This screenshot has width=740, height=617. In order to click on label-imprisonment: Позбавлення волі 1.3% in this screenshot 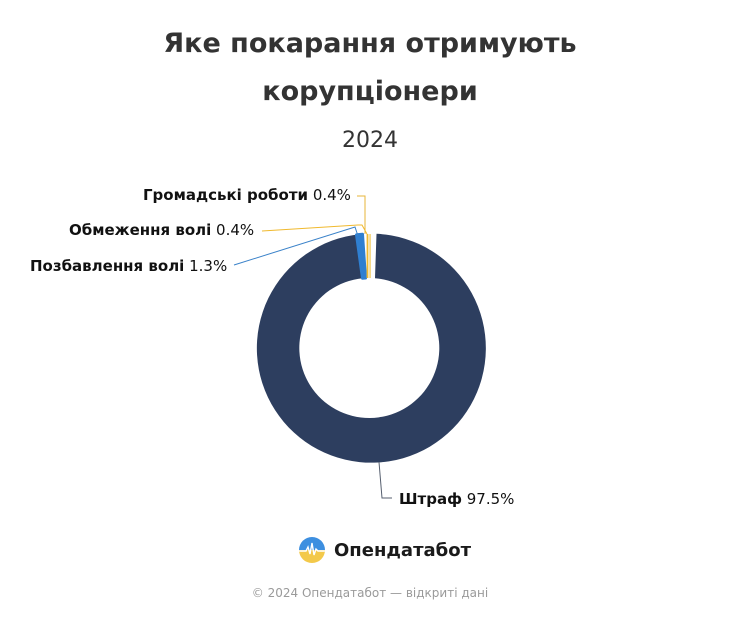, I will do `click(128, 266)`.